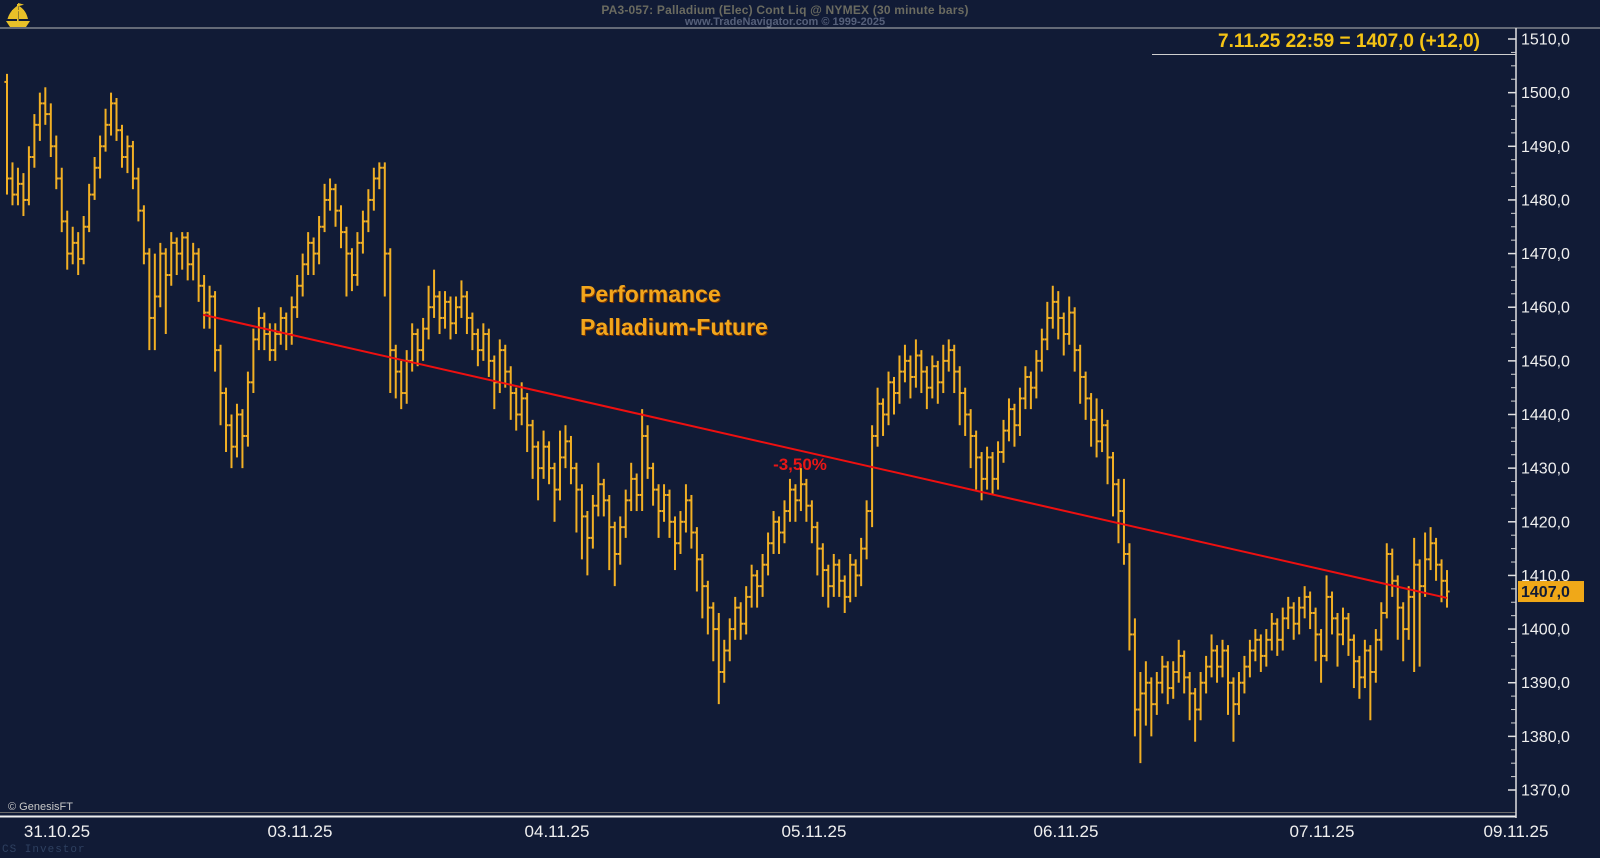 This screenshot has width=1600, height=858. I want to click on last-price-axis-highlight, so click(1551, 592).